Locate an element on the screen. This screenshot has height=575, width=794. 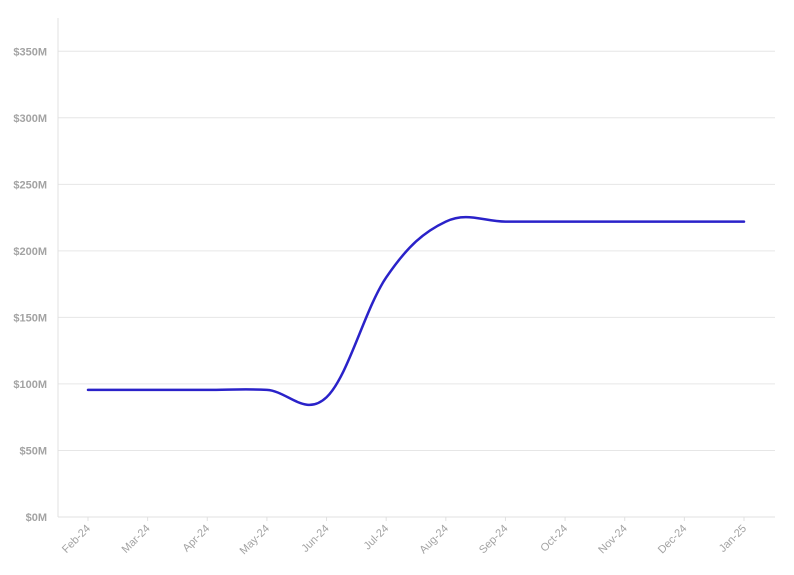
y-tick-label: $300M is located at coordinates (30, 119).